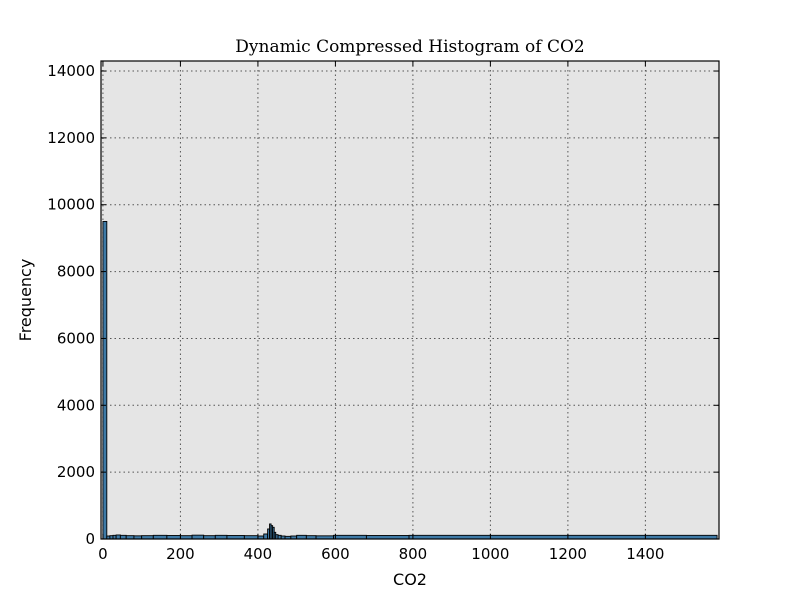 Image resolution: width=800 pixels, height=605 pixels. Describe the element at coordinates (335, 554) in the screenshot. I see `x-tick-label: 600` at that location.